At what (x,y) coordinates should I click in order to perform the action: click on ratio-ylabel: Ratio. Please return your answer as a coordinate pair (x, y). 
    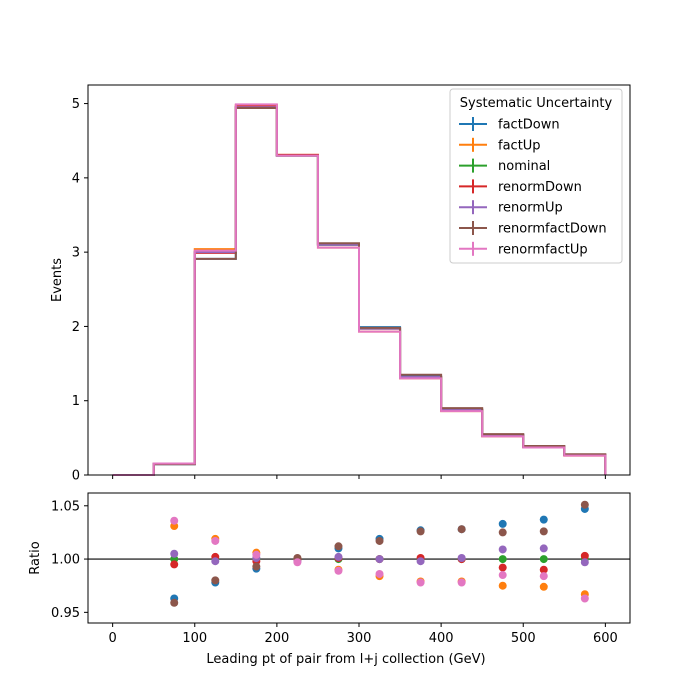
    Looking at the image, I should click on (35, 557).